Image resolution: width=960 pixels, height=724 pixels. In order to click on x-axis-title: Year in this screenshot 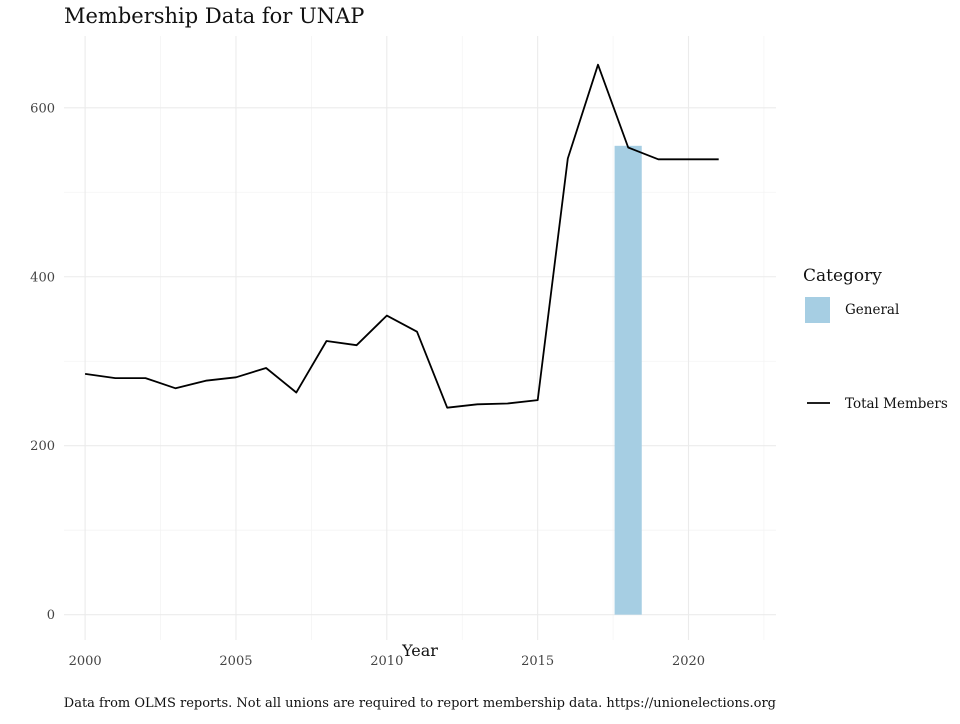, I will do `click(419, 650)`.